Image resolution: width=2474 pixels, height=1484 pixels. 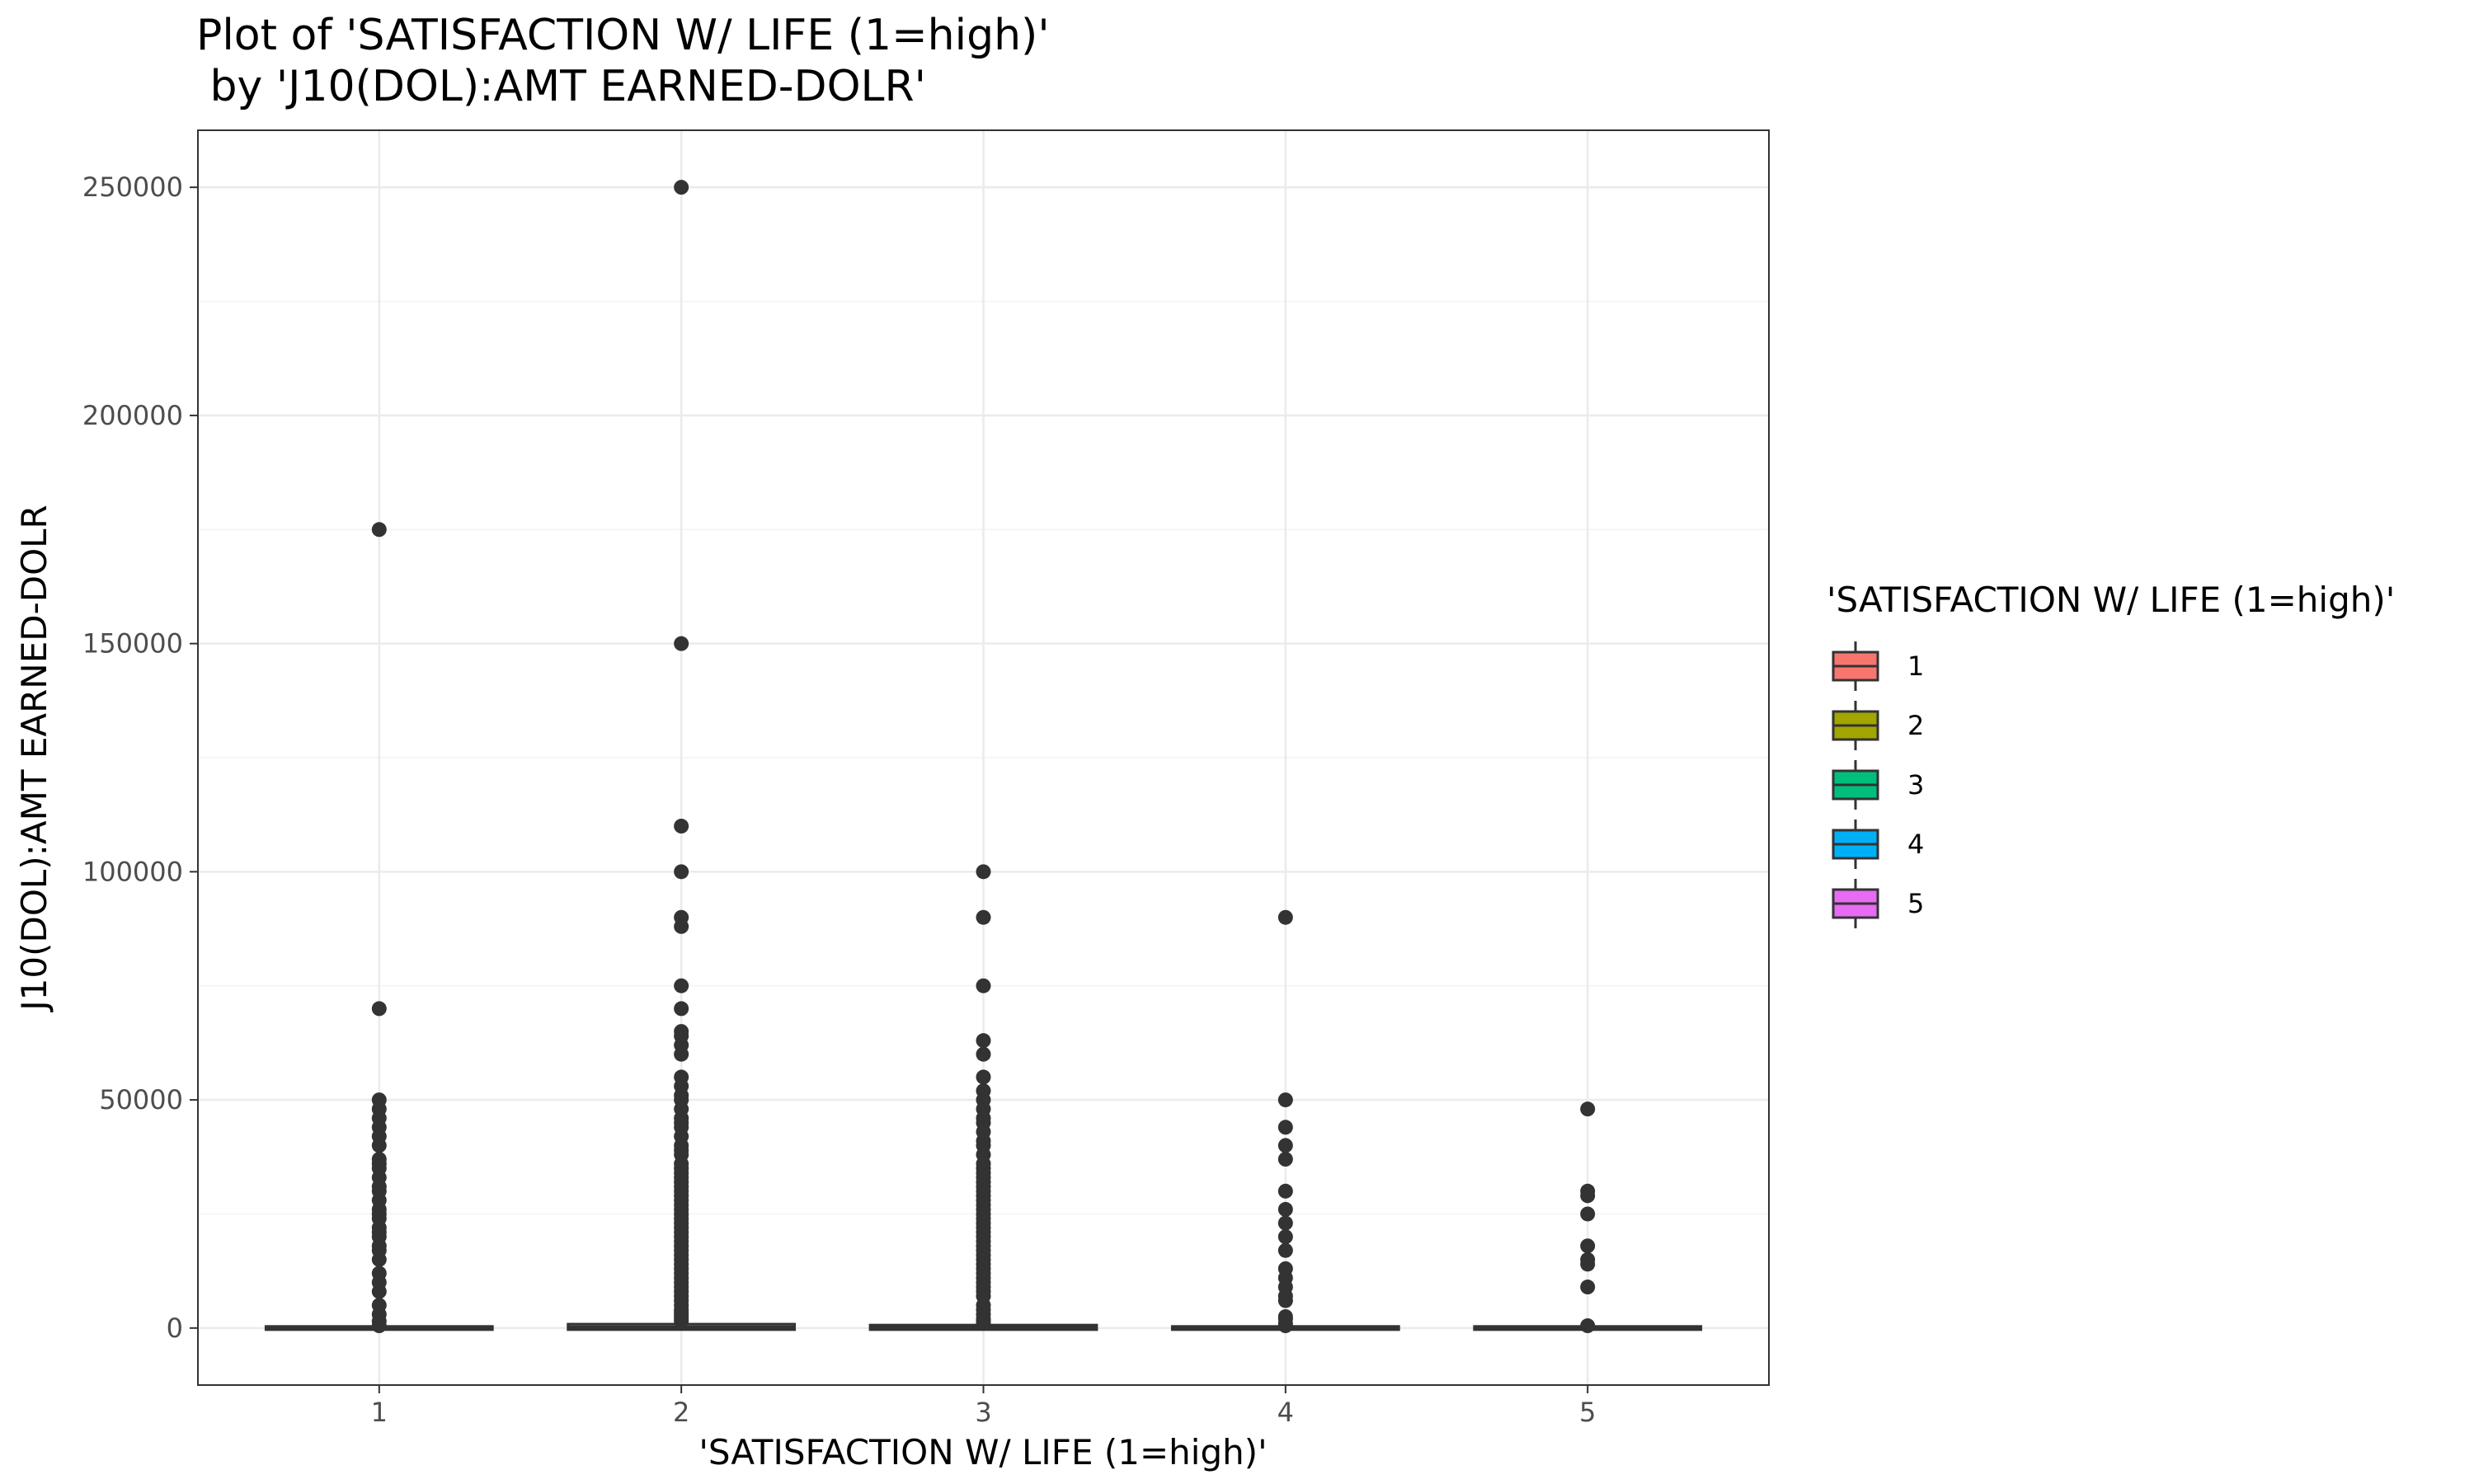 What do you see at coordinates (1915, 666) in the screenshot?
I see `legend-label: 1` at bounding box center [1915, 666].